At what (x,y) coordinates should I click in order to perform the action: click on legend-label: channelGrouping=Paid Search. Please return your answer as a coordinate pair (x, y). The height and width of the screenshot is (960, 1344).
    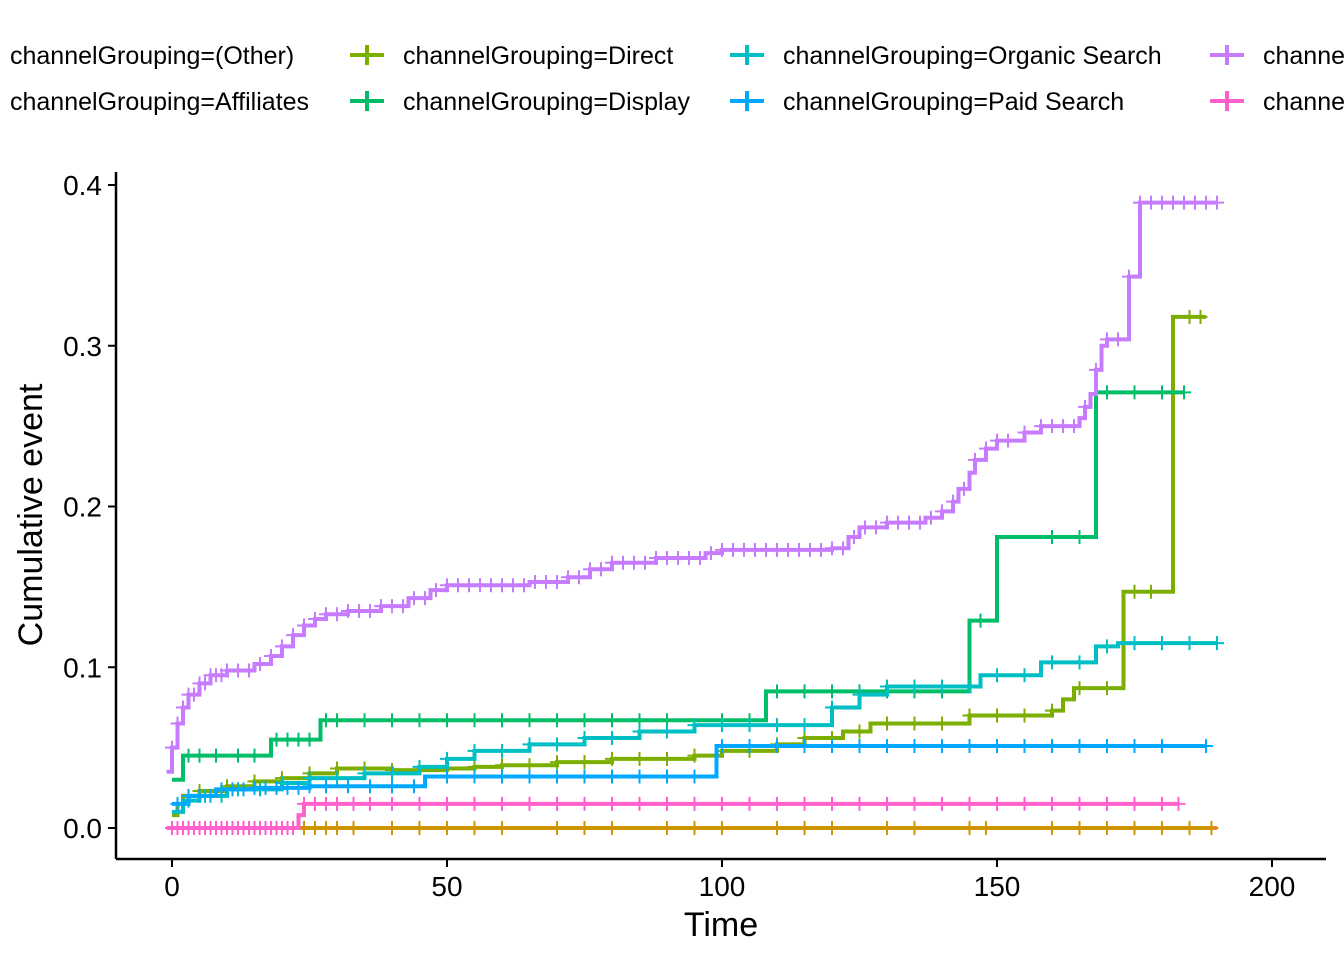
    Looking at the image, I should click on (953, 102).